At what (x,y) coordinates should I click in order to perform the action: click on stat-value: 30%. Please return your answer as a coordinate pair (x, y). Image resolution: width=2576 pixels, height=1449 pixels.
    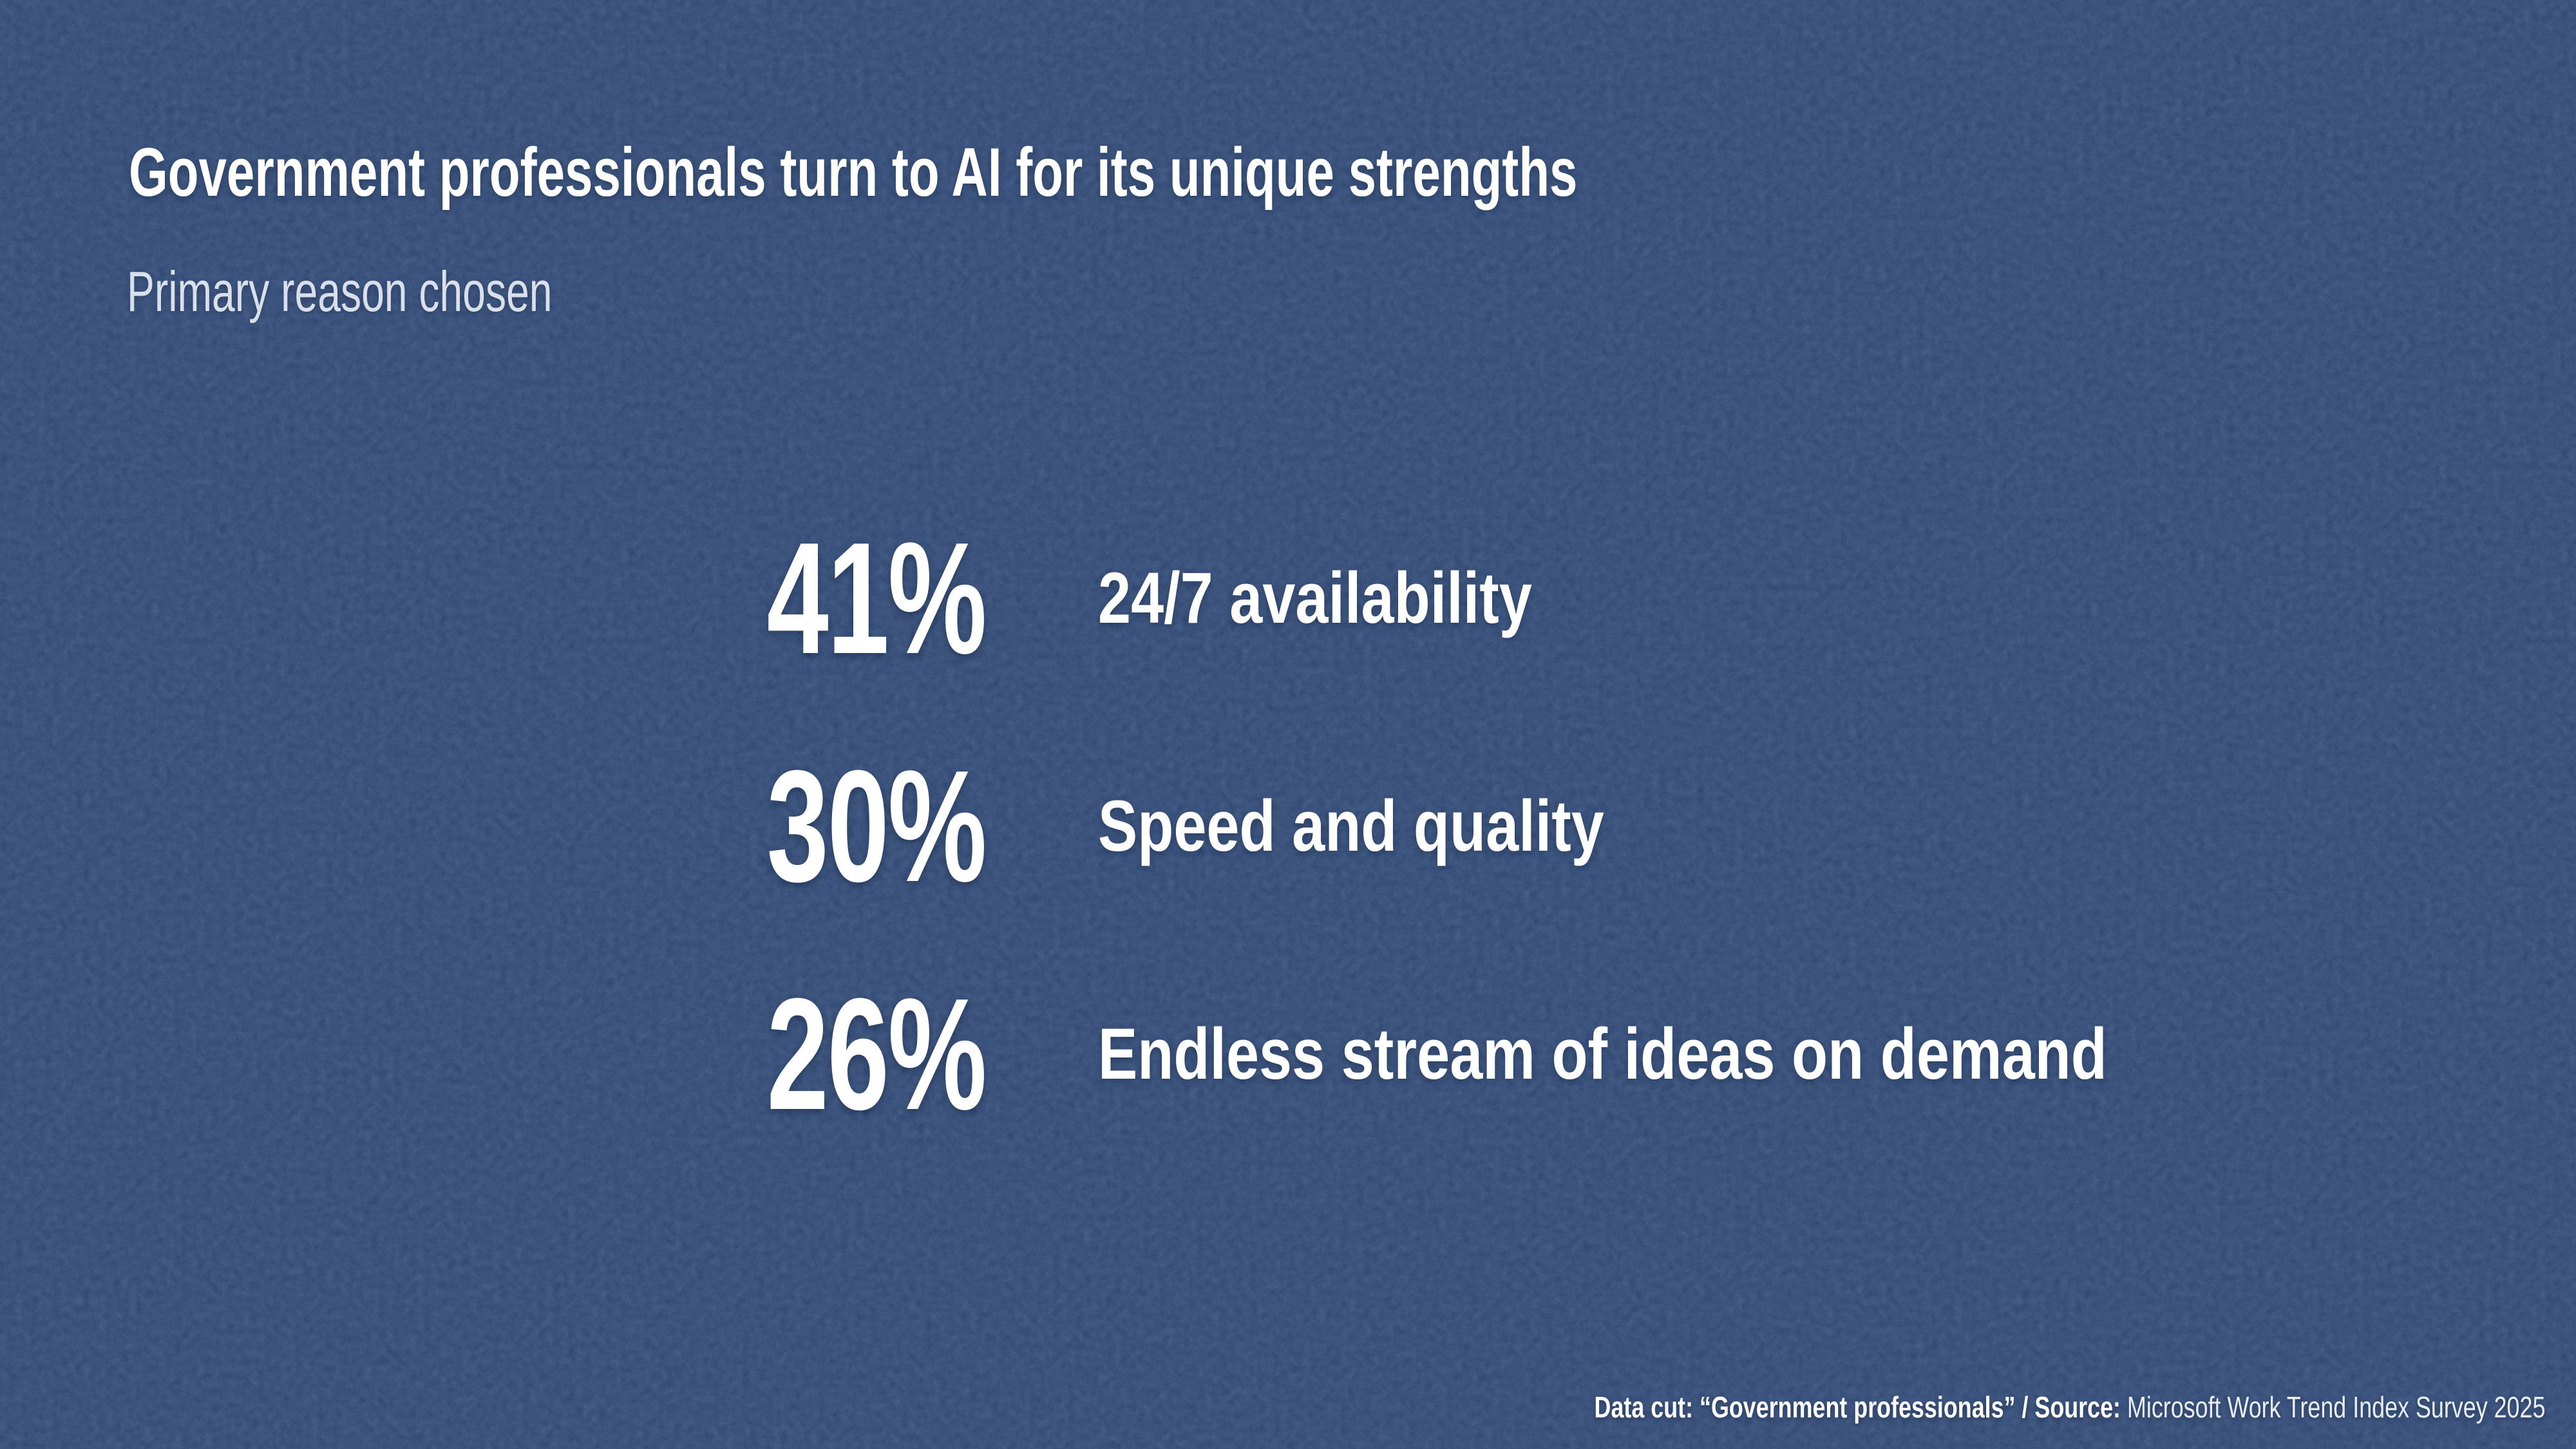
    Looking at the image, I should click on (877, 826).